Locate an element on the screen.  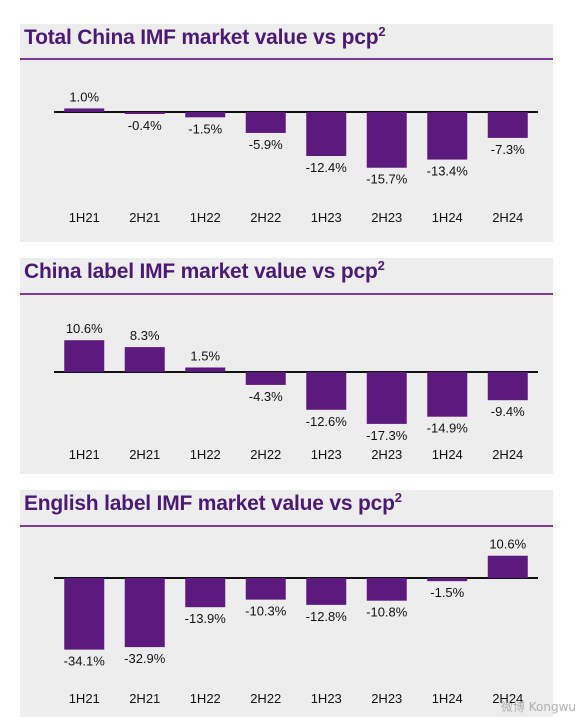
data-label: -17.3% is located at coordinates (387, 435).